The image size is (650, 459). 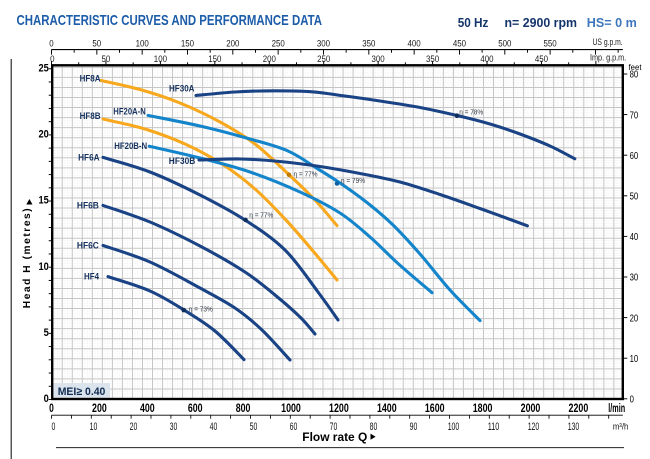 I want to click on svg-text: η = 79%, so click(x=353, y=180).